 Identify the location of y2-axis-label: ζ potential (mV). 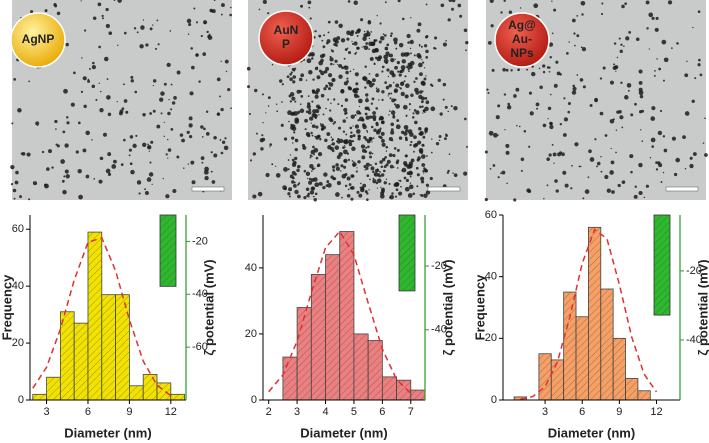
(447, 307).